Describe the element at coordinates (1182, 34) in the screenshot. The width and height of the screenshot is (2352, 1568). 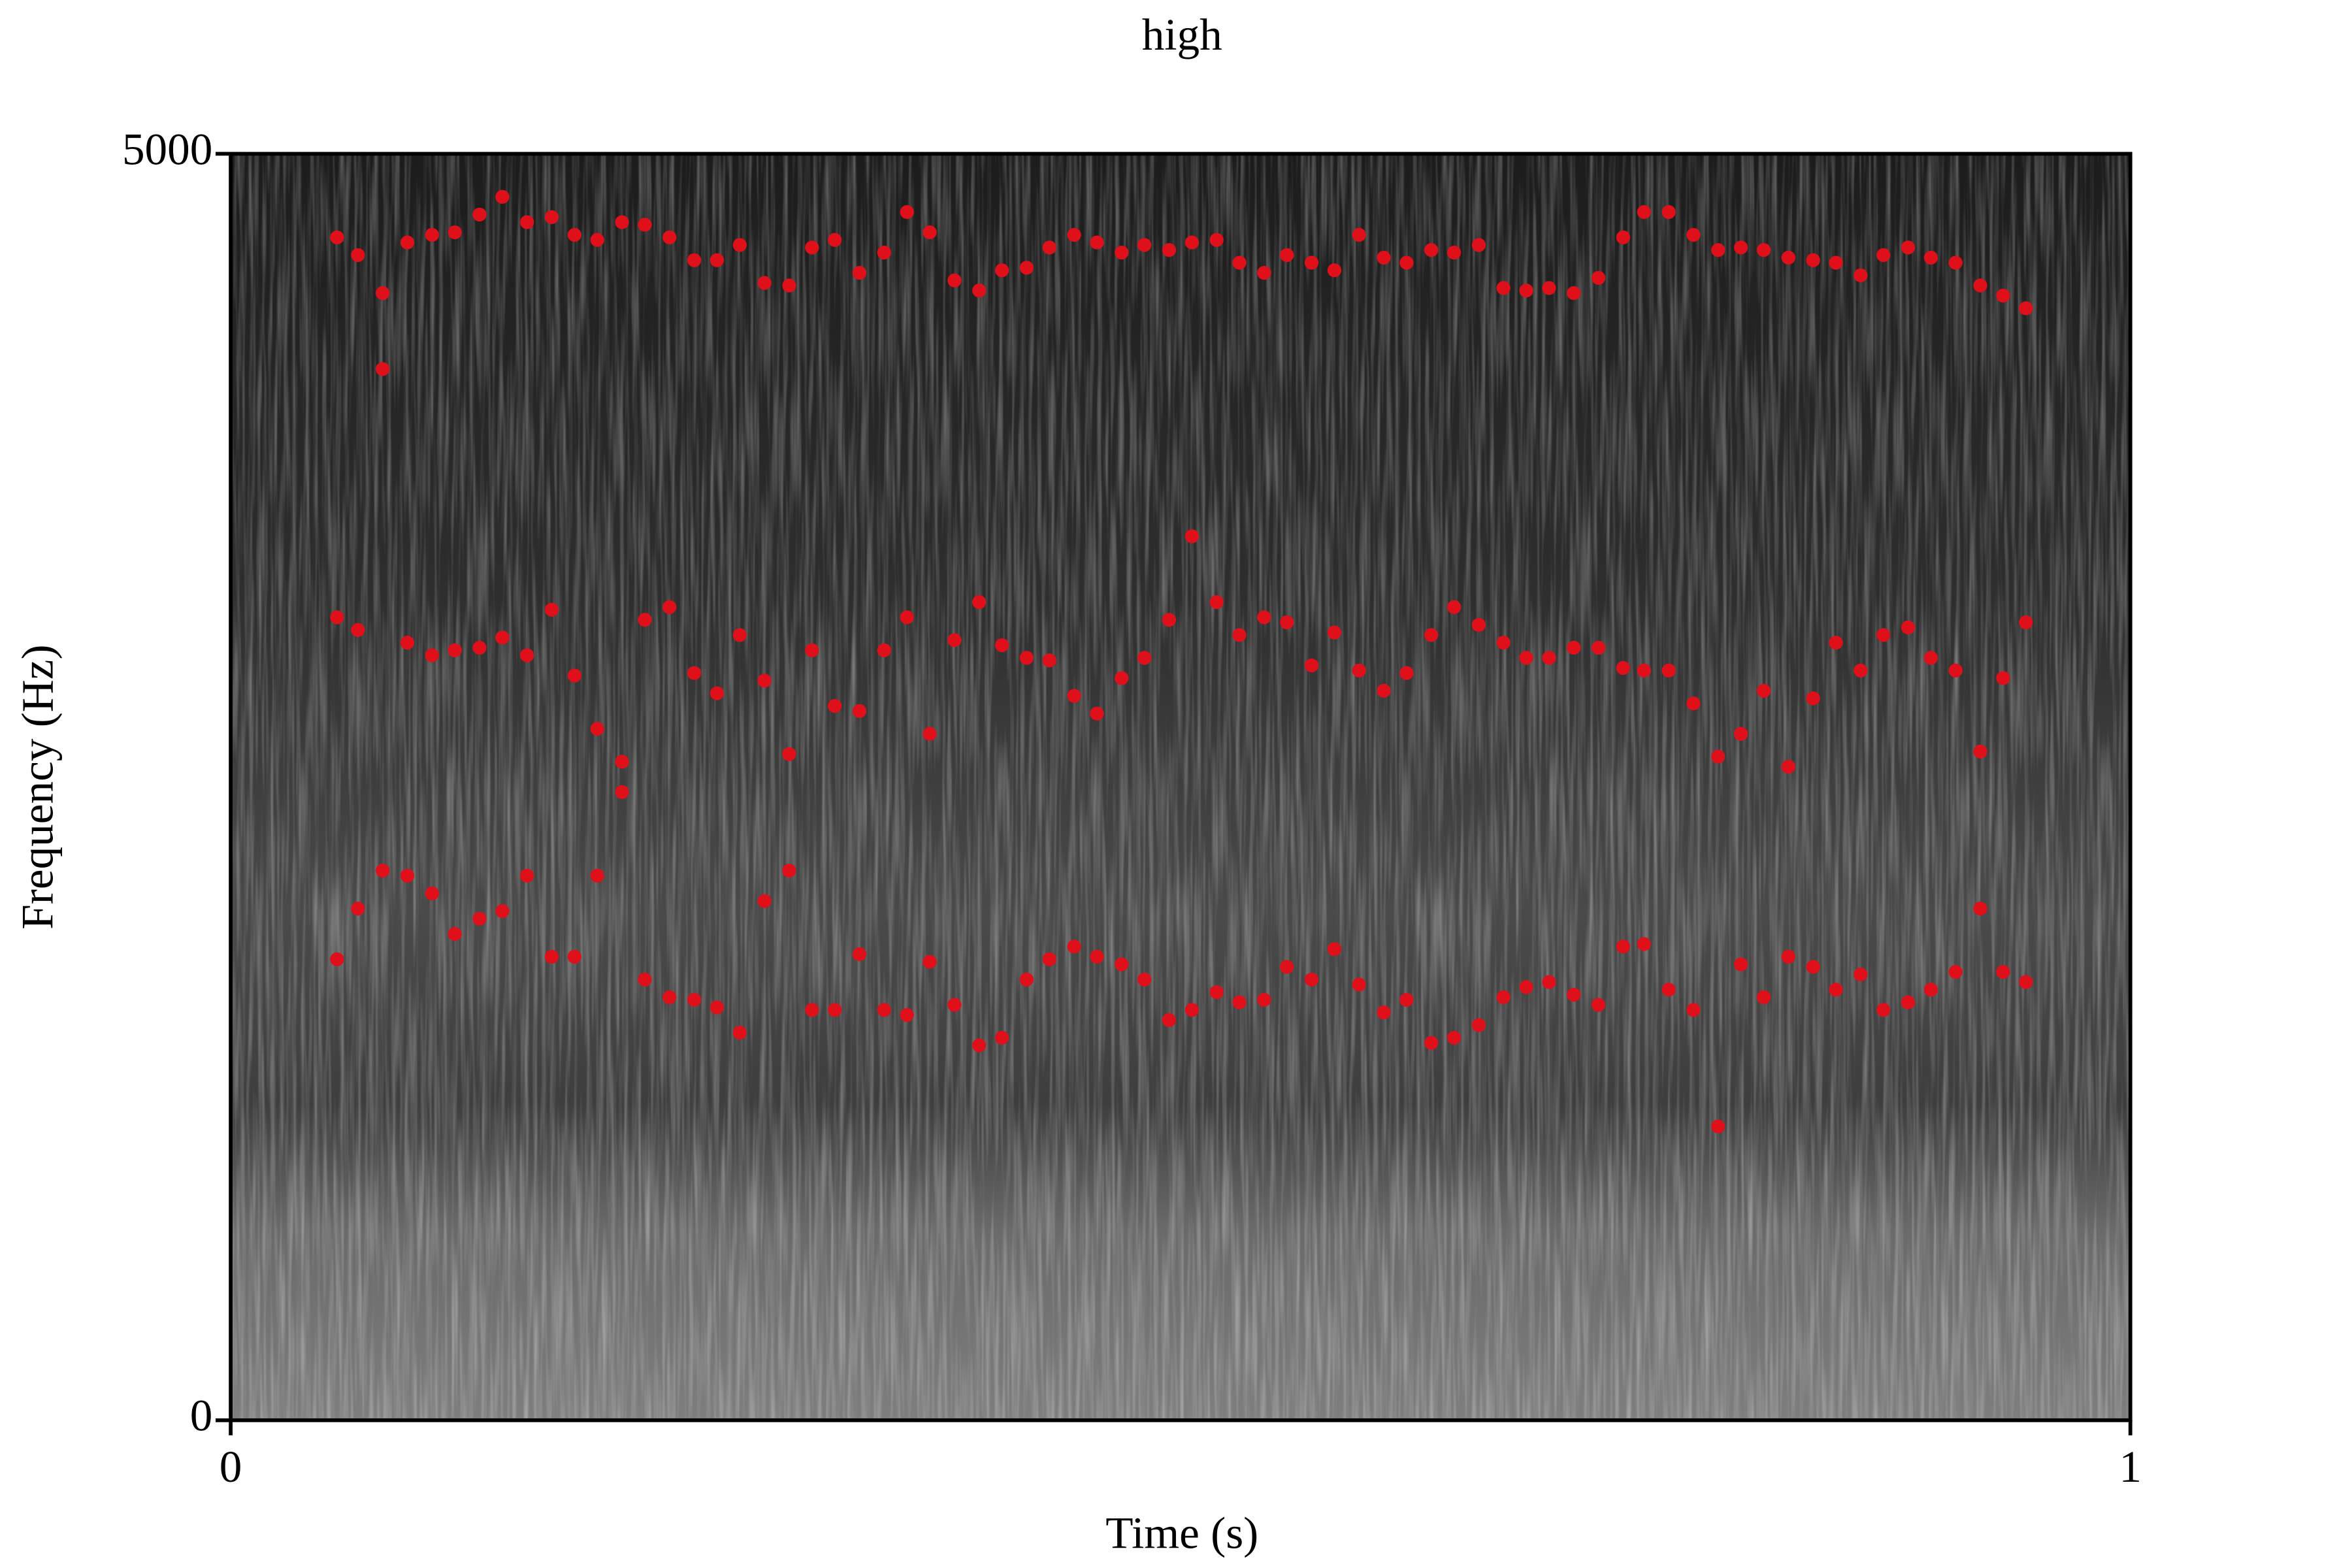
I see `chart-title: high` at that location.